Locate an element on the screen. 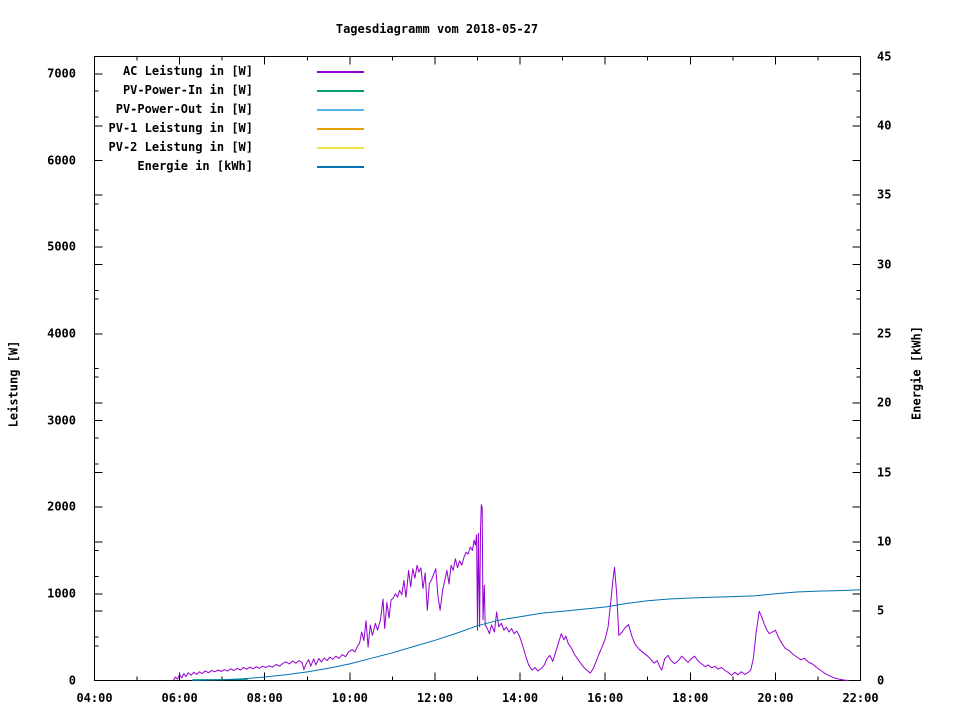  x-tick-label: 04:00 is located at coordinates (94, 698).